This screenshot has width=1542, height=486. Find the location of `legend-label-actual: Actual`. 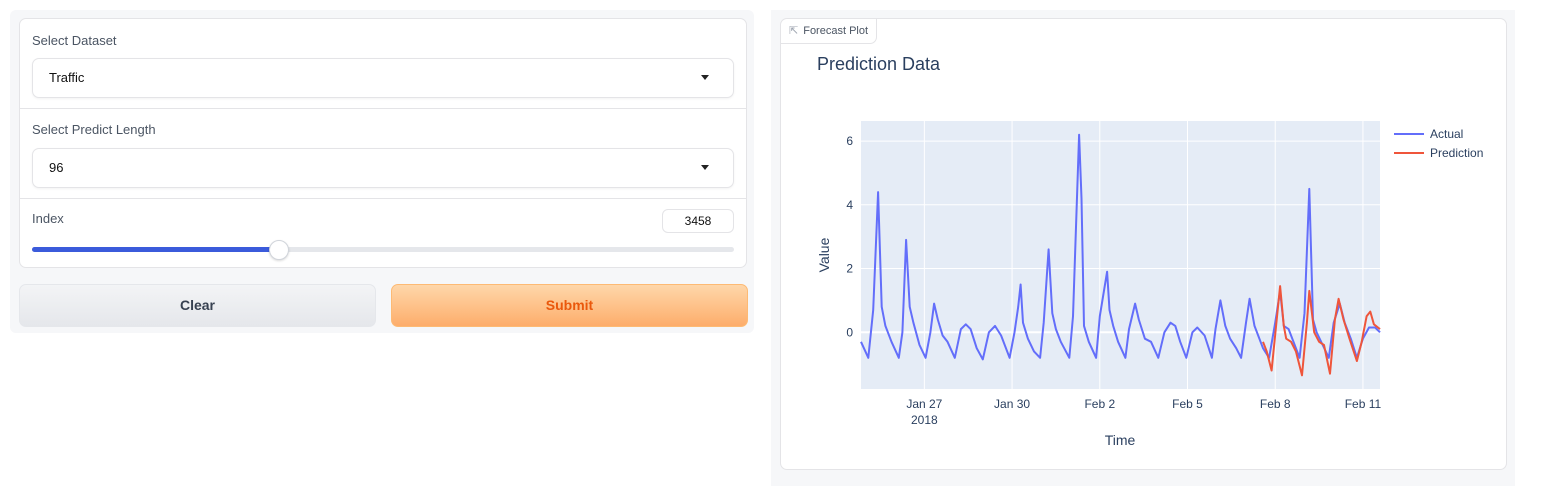

legend-label-actual: Actual is located at coordinates (1446, 134).